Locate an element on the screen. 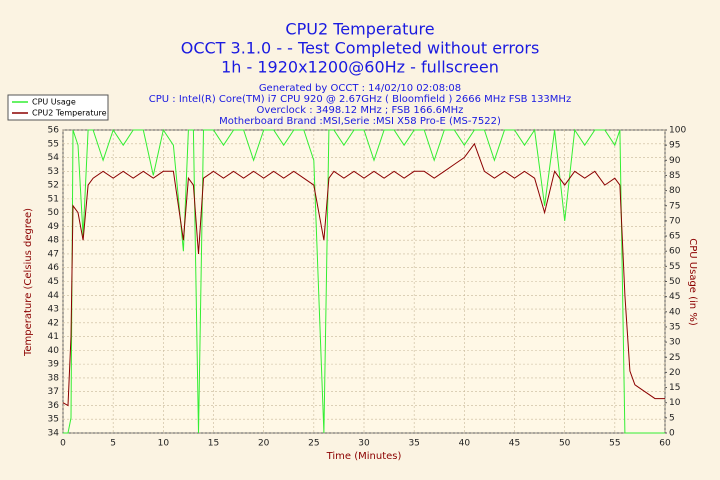 This screenshot has height=480, width=720. y2-tick-label: 100 is located at coordinates (677, 131).